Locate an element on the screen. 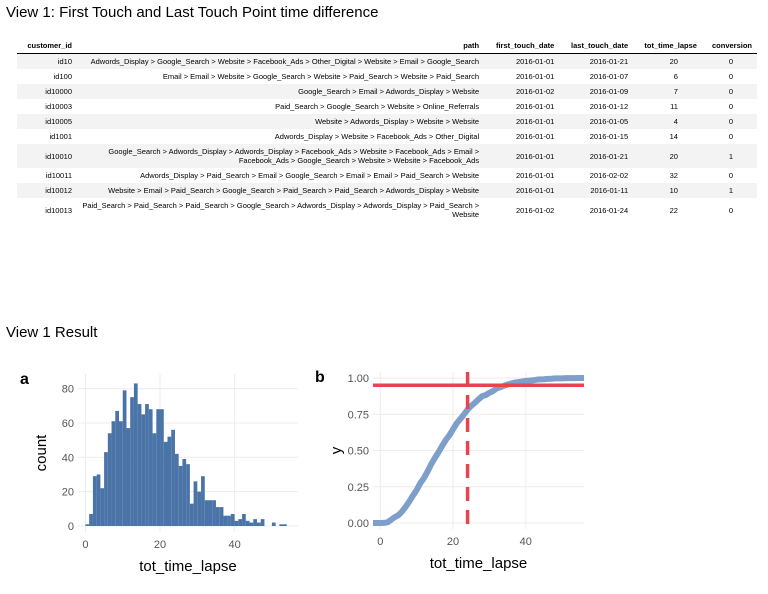 Image resolution: width=768 pixels, height=594 pixels. cell-last-touch-date: 2016-01-07 is located at coordinates (609, 76).